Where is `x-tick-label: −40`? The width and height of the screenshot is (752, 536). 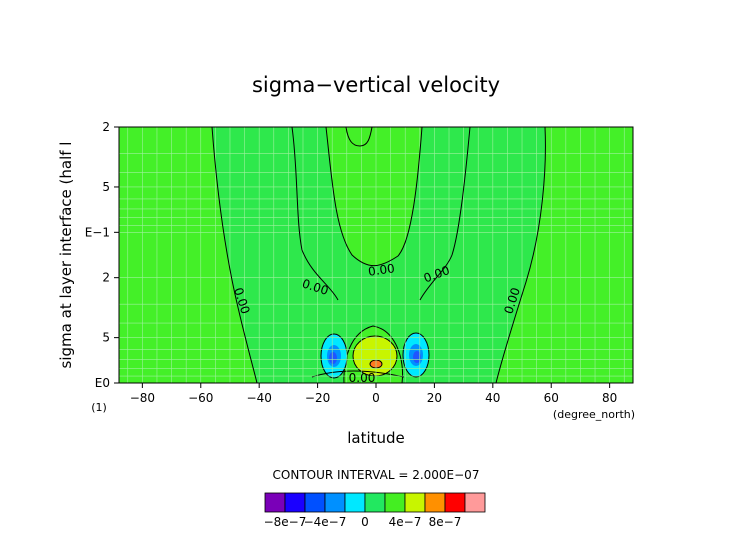 x-tick-label: −40 is located at coordinates (259, 398).